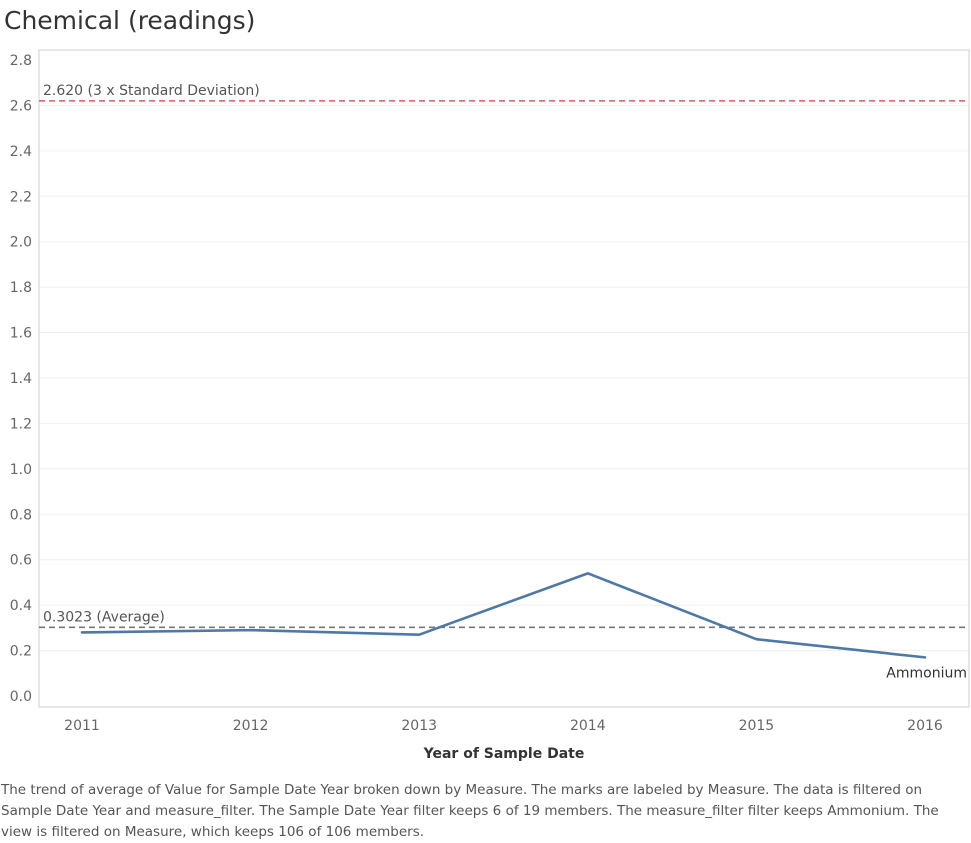  Describe the element at coordinates (21, 515) in the screenshot. I see `y-tick-label: 0.8` at that location.